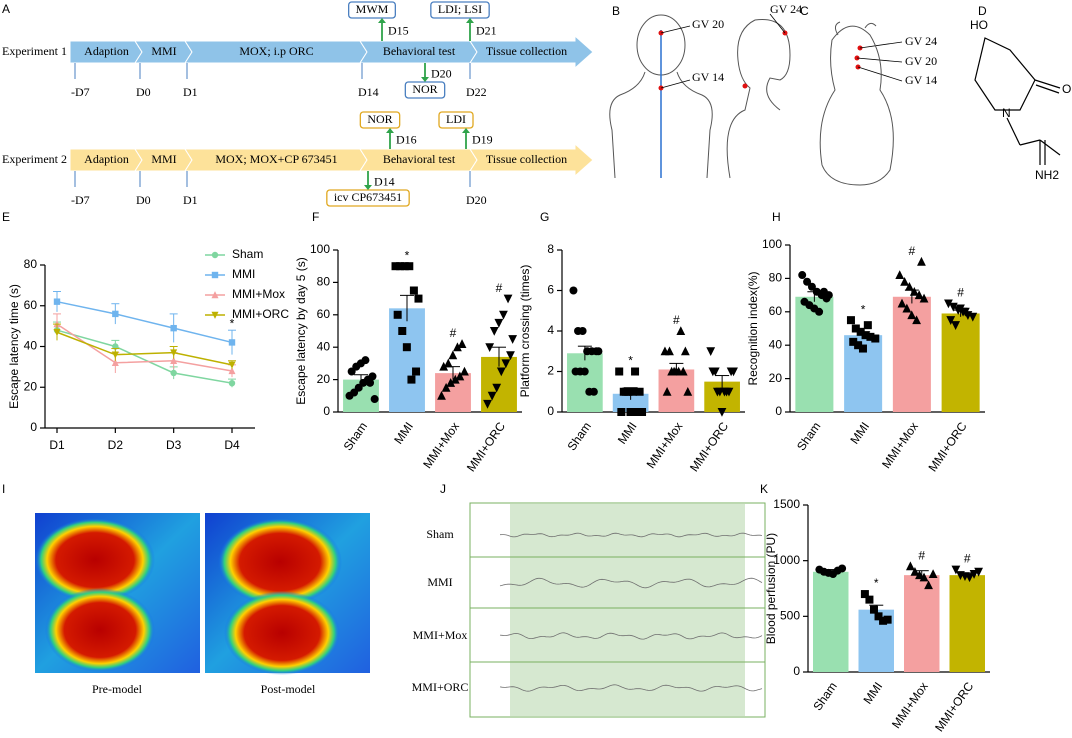 This screenshot has width=1072, height=738. I want to click on molecule, so click(1017, 101).